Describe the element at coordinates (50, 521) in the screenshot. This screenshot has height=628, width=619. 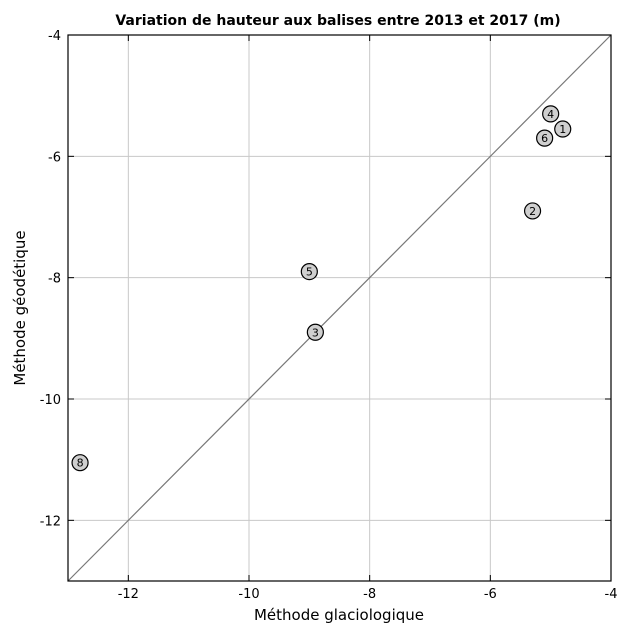
I see `y-tick-label: -12` at that location.